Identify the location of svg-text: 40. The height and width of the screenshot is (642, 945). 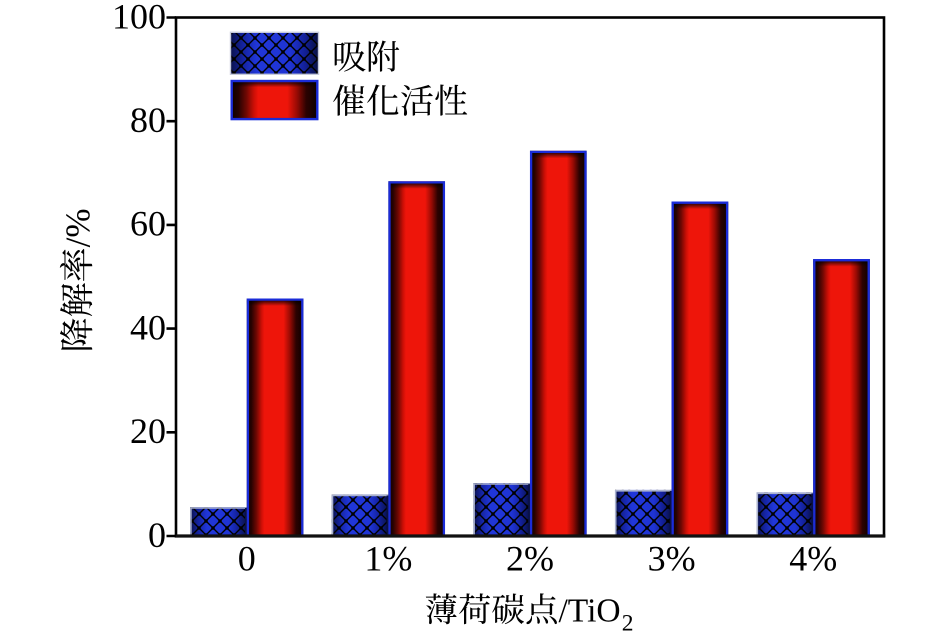
(148, 327).